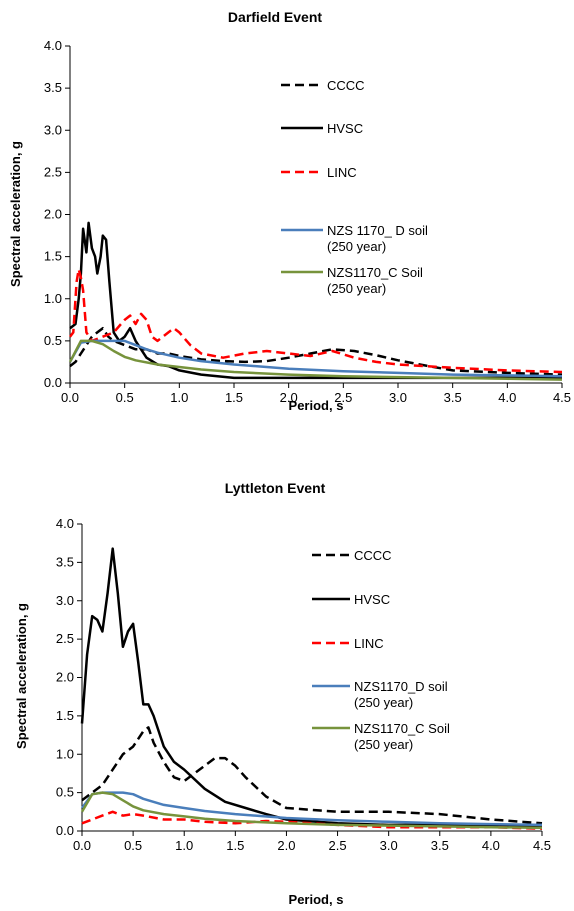 This screenshot has height=911, width=574. What do you see at coordinates (275, 17) in the screenshot?
I see `chart-title: Darfield Event` at bounding box center [275, 17].